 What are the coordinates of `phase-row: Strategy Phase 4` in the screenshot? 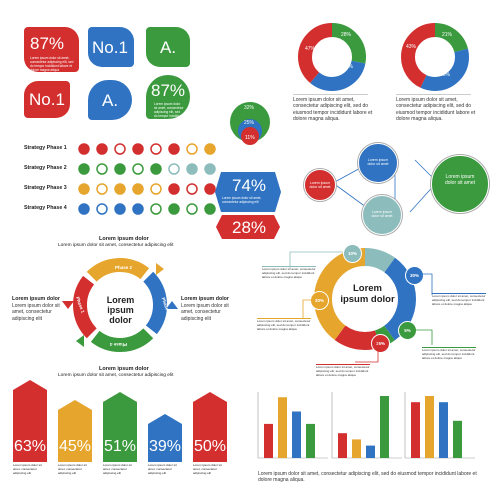 It's located at (120, 212).